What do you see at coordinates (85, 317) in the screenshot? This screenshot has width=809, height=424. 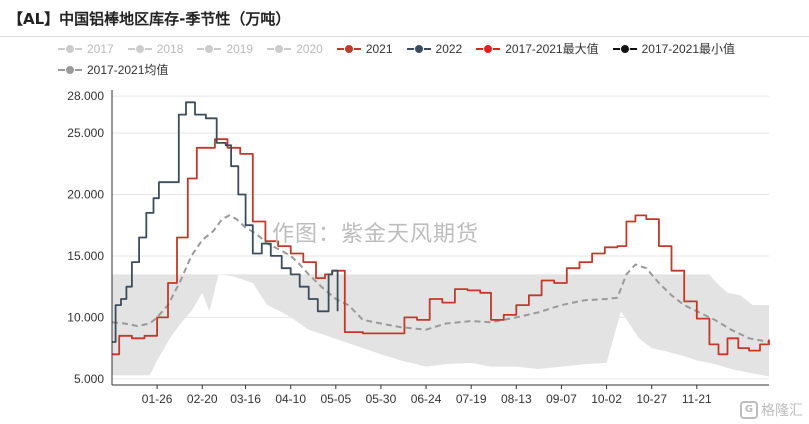 I see `y-tick-label: 10.000` at bounding box center [85, 317].